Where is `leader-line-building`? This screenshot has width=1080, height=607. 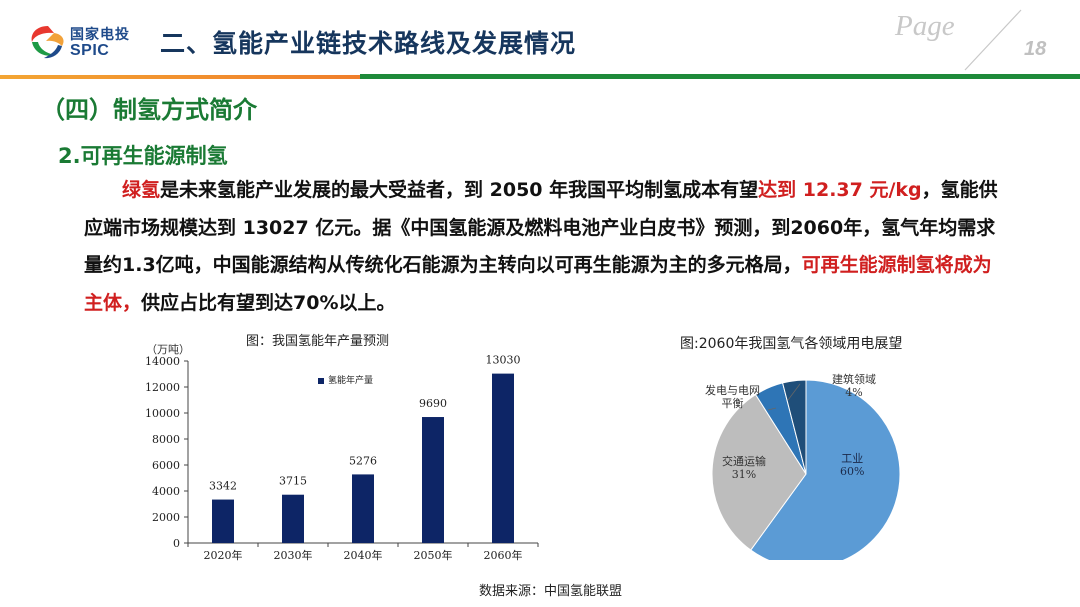
leader-line-building is located at coordinates (794, 392).